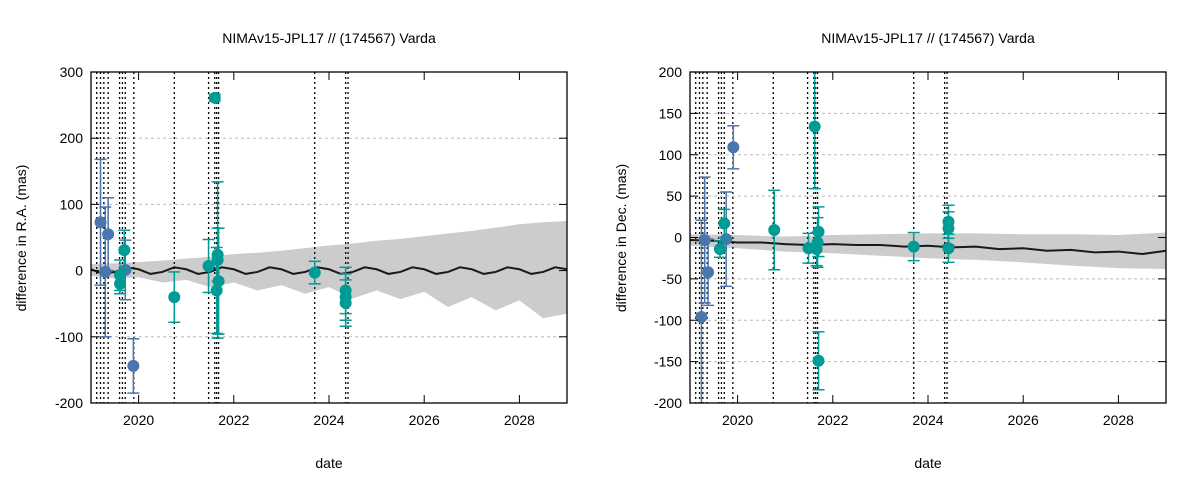  What do you see at coordinates (672, 279) in the screenshot?
I see `y-tick-label: -50` at bounding box center [672, 279].